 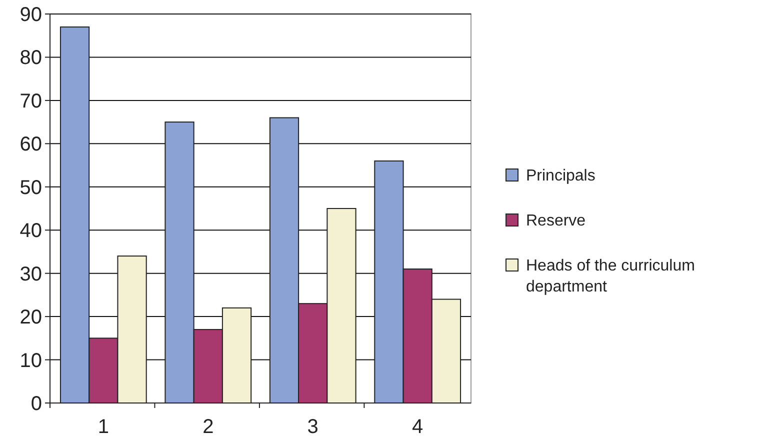 What do you see at coordinates (561, 176) in the screenshot?
I see `legend-label: Principals` at bounding box center [561, 176].